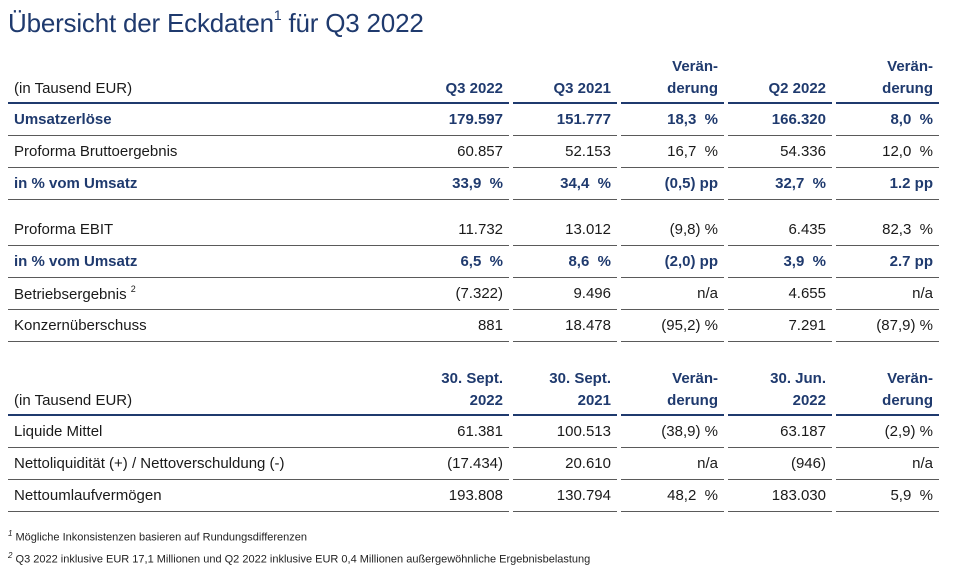  Describe the element at coordinates (565, 262) in the screenshot. I see `value-cell: 8,6 %` at that location.